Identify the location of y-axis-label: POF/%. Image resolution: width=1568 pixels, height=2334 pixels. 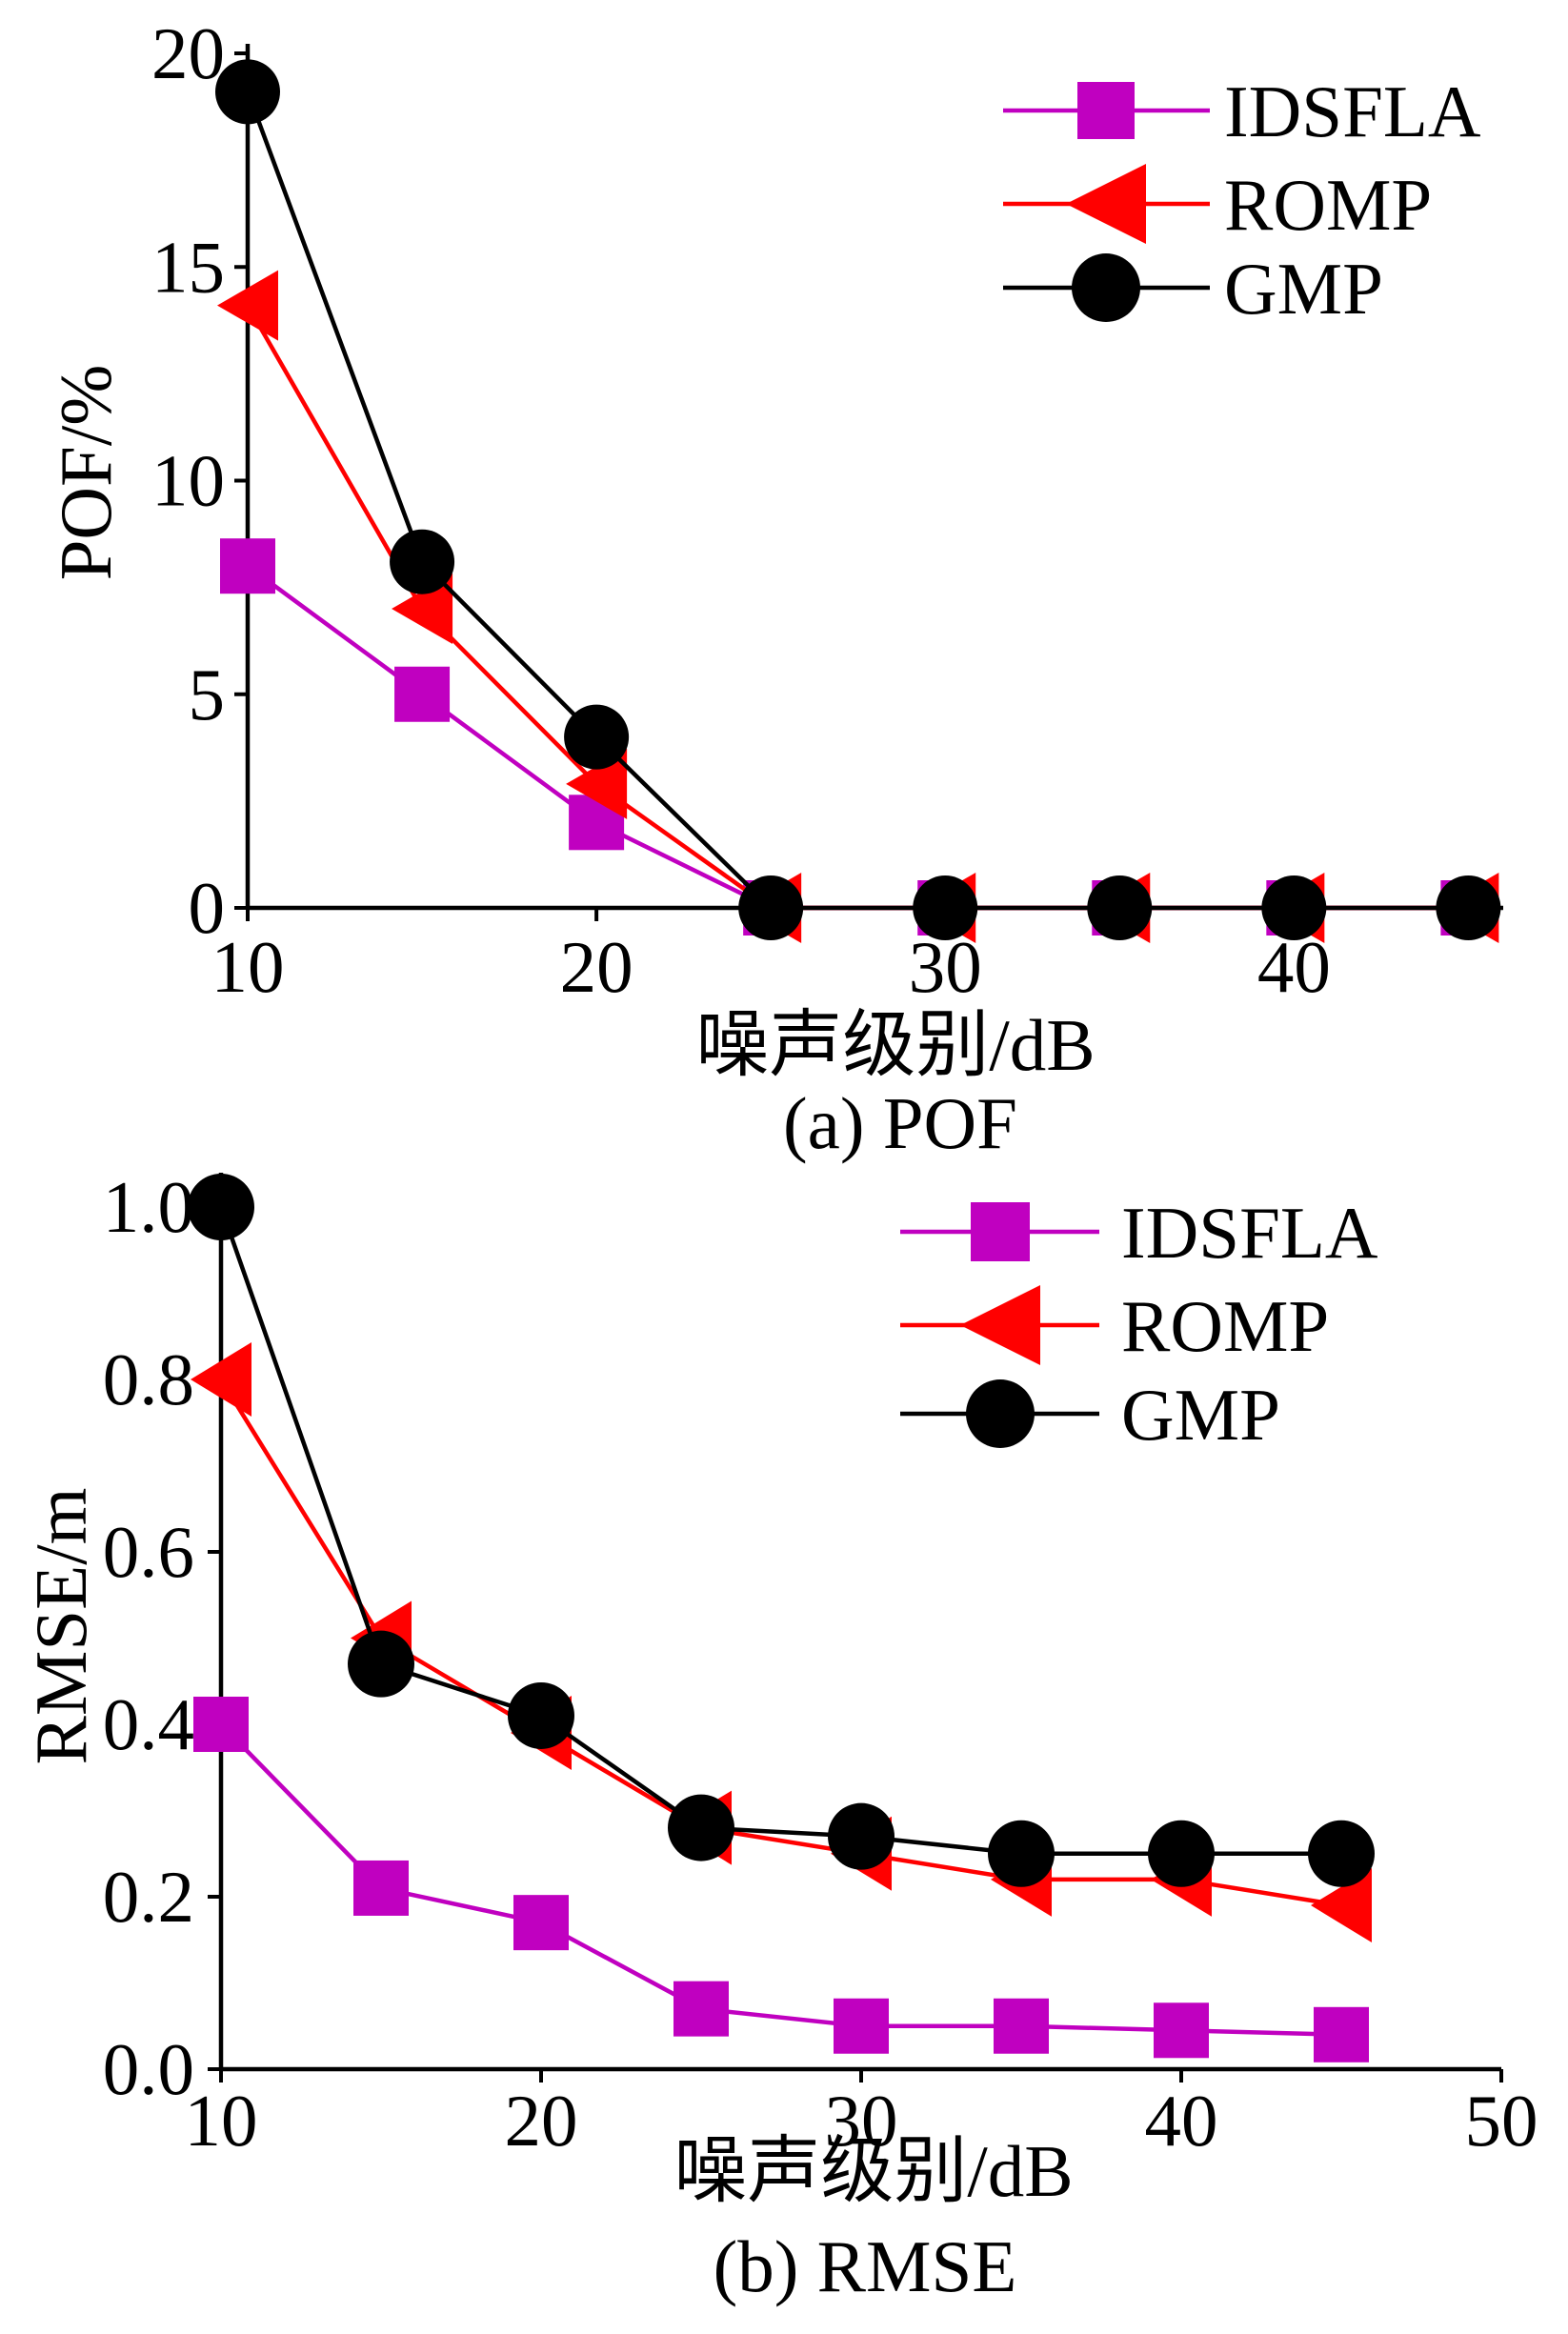
(86, 473).